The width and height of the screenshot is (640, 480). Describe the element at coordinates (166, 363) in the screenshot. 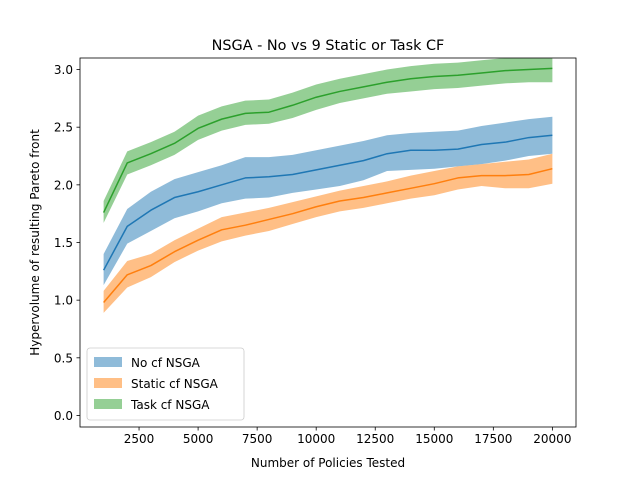

I see `legend-label-0: No cf NSGA` at that location.